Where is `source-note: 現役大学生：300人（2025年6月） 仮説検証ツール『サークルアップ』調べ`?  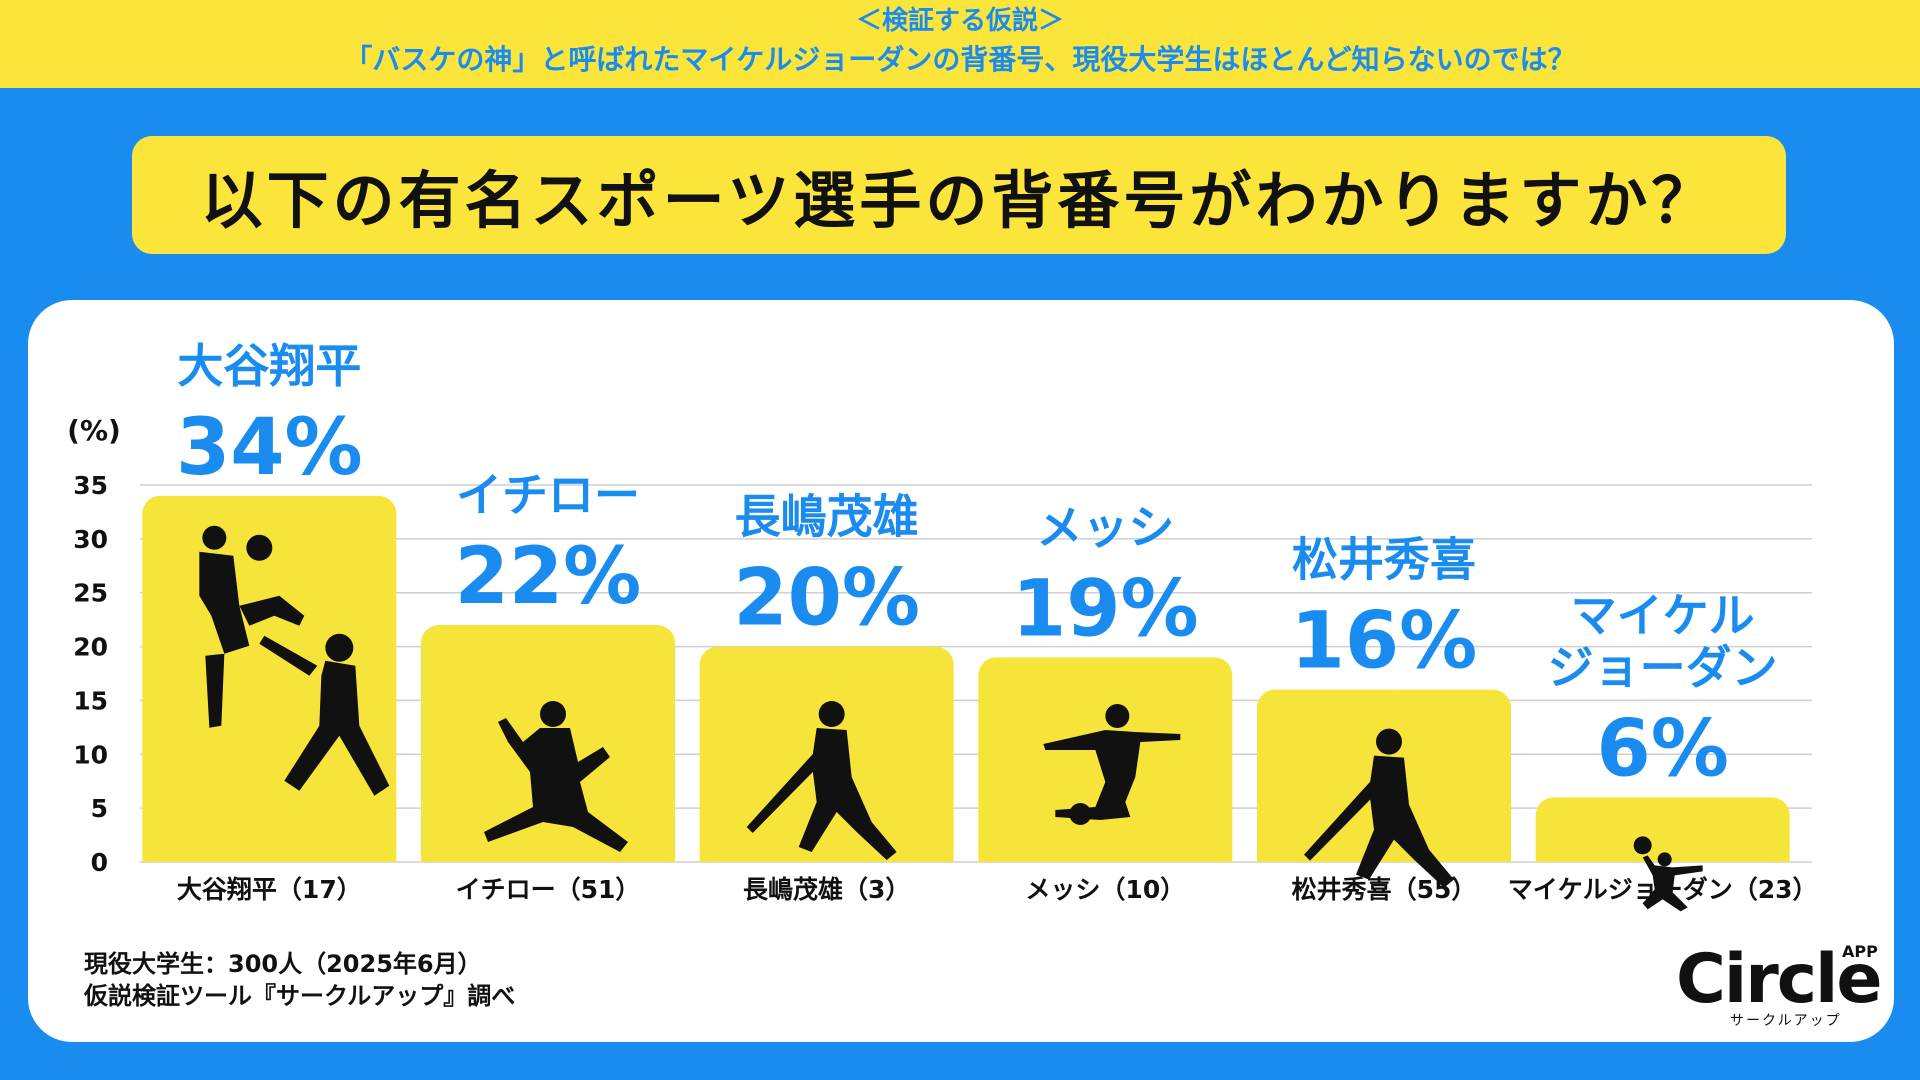 source-note: 現役大学生：300人（2025年6月） 仮説検証ツール『サークルアップ』調べ is located at coordinates (299, 980).